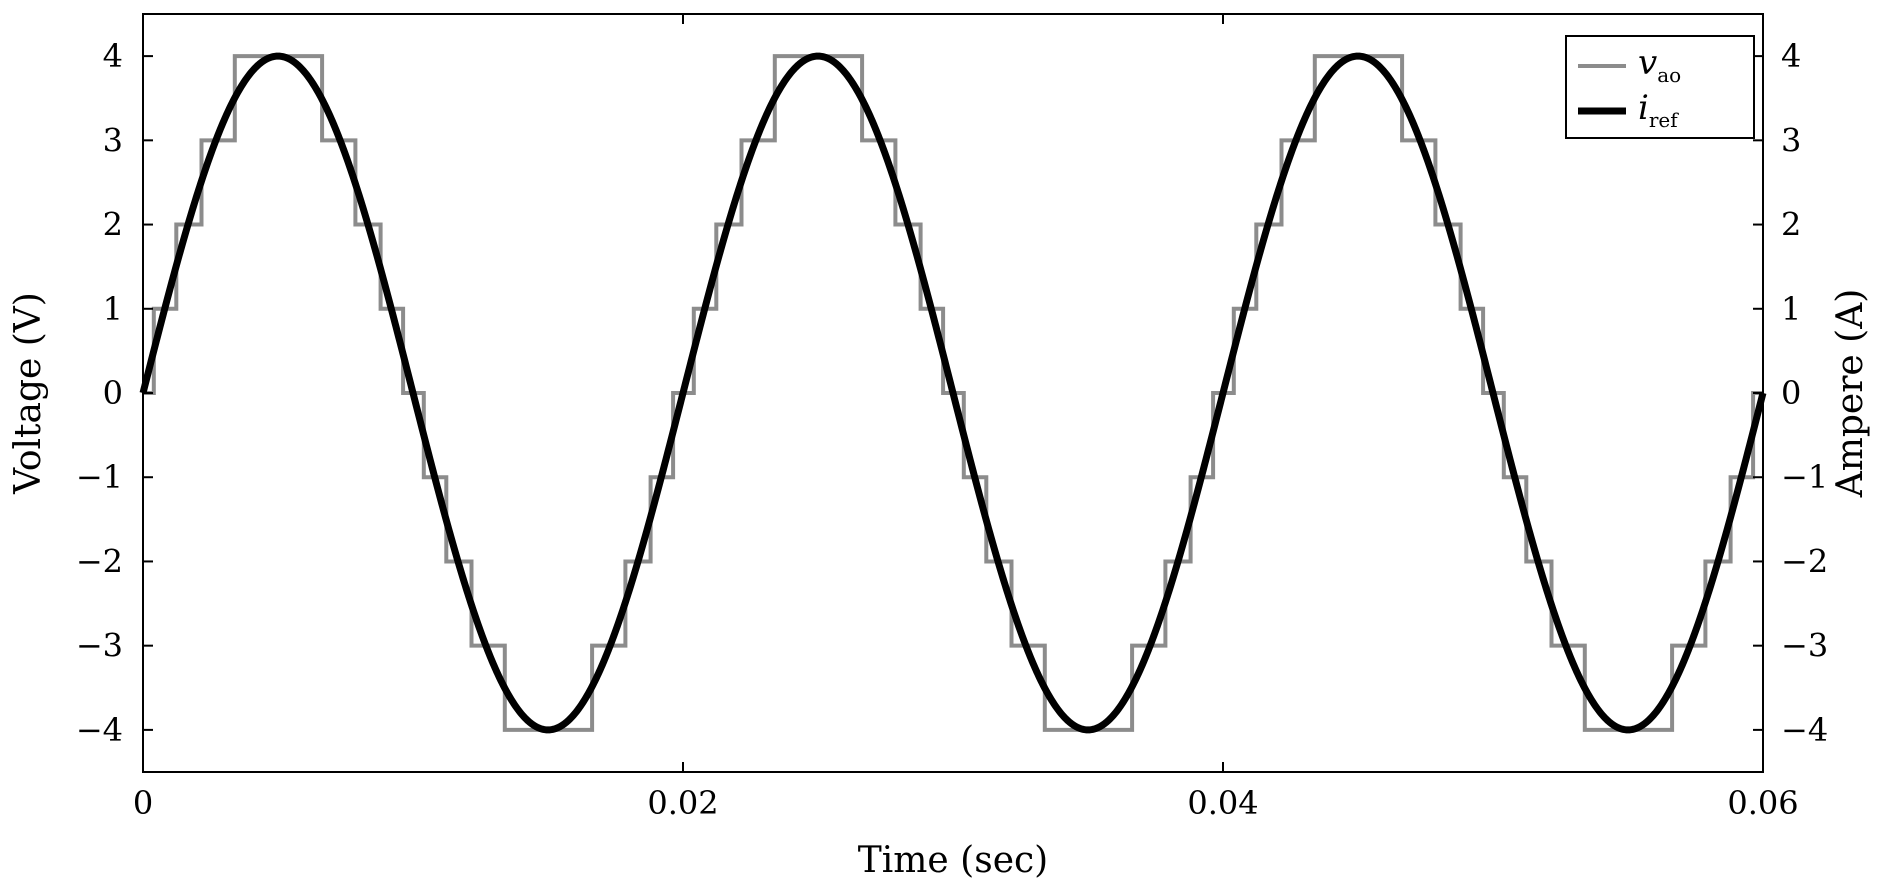  I want to click on y-axis-title-right: Ampere (A), so click(1850, 394).